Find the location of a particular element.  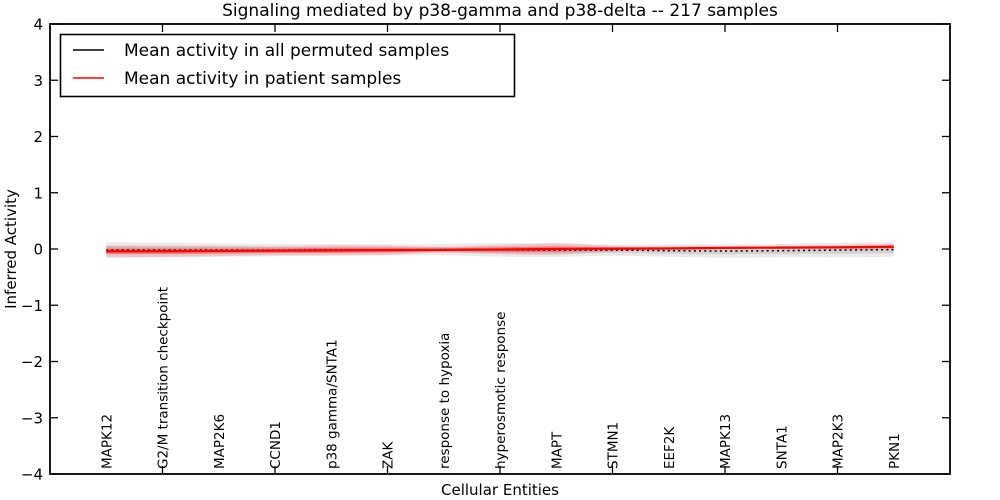

legend-box is located at coordinates (287, 65).